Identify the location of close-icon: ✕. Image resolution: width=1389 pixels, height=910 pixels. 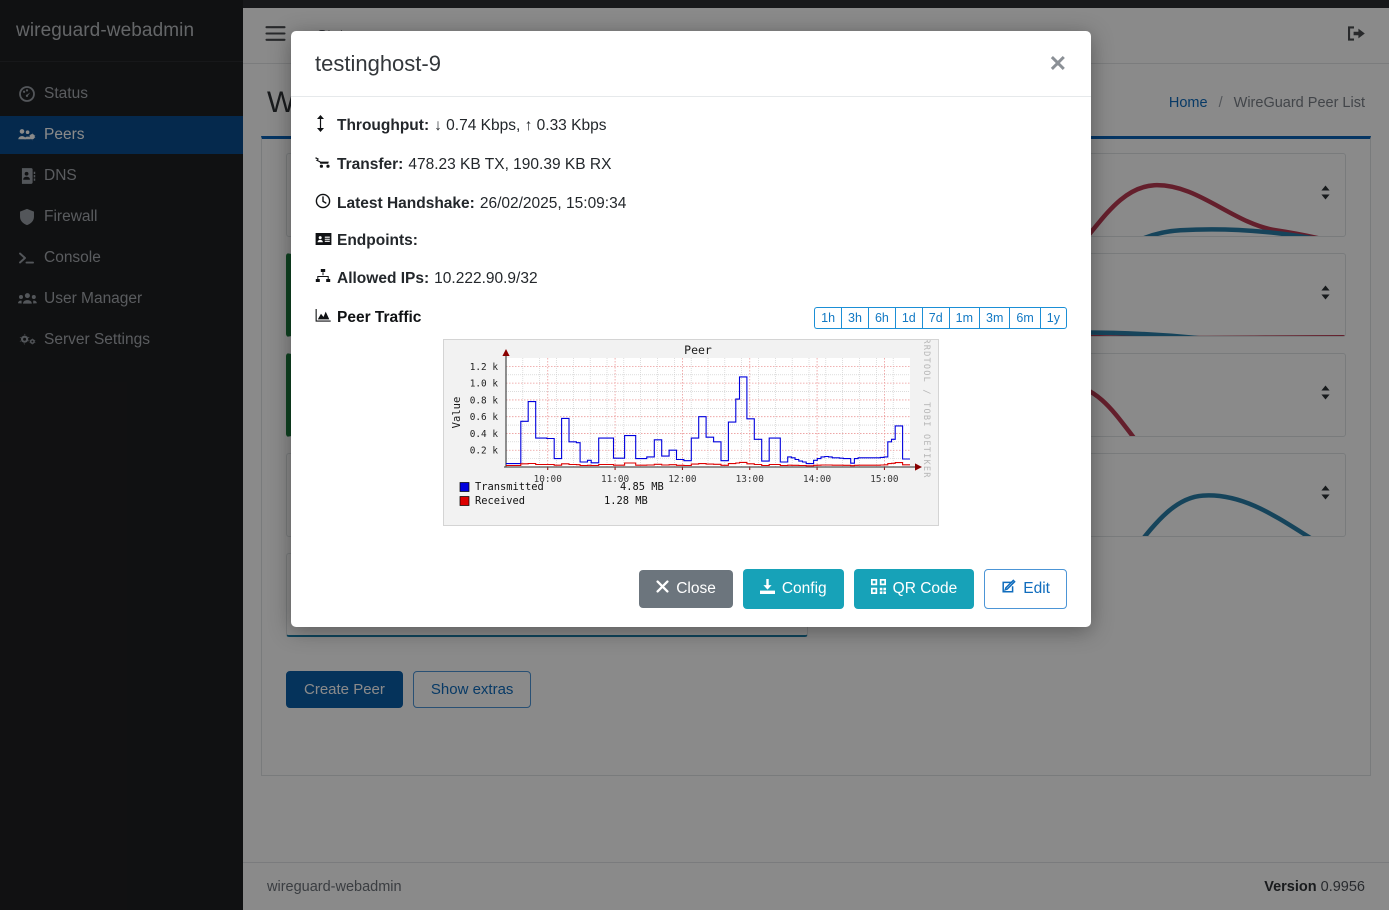
(1057, 63).